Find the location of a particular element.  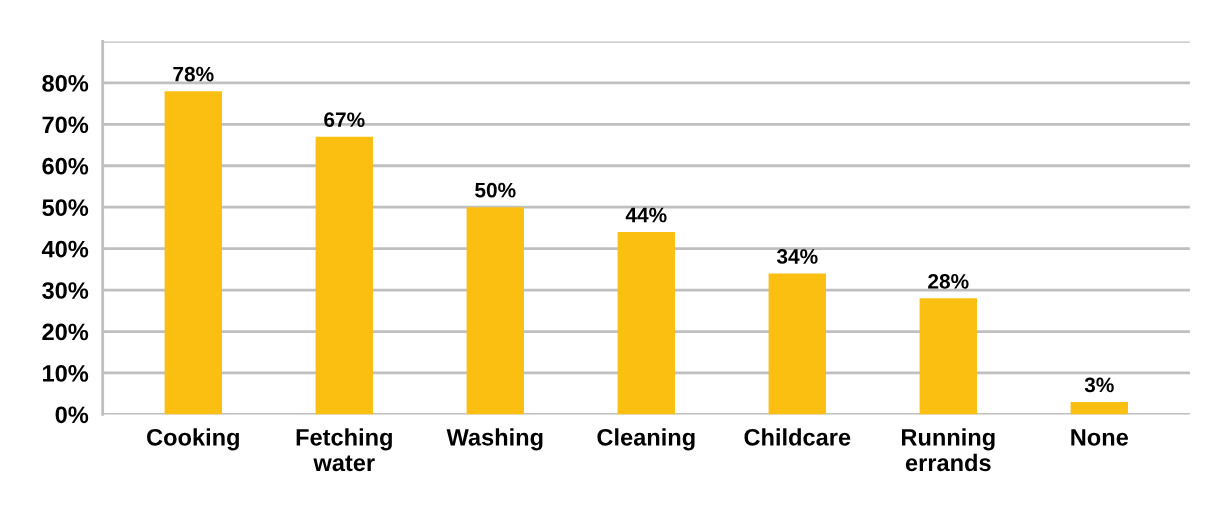

y-tick-label: 70% is located at coordinates (65, 125).